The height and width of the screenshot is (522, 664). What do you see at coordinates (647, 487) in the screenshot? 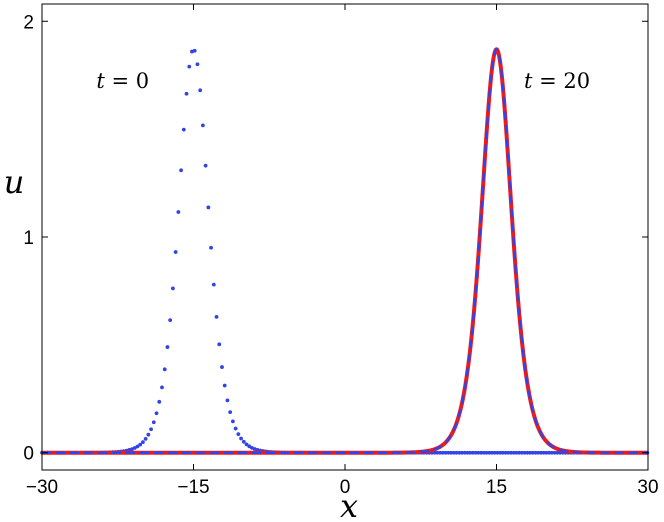
I see `x-tick-label: 30` at bounding box center [647, 487].